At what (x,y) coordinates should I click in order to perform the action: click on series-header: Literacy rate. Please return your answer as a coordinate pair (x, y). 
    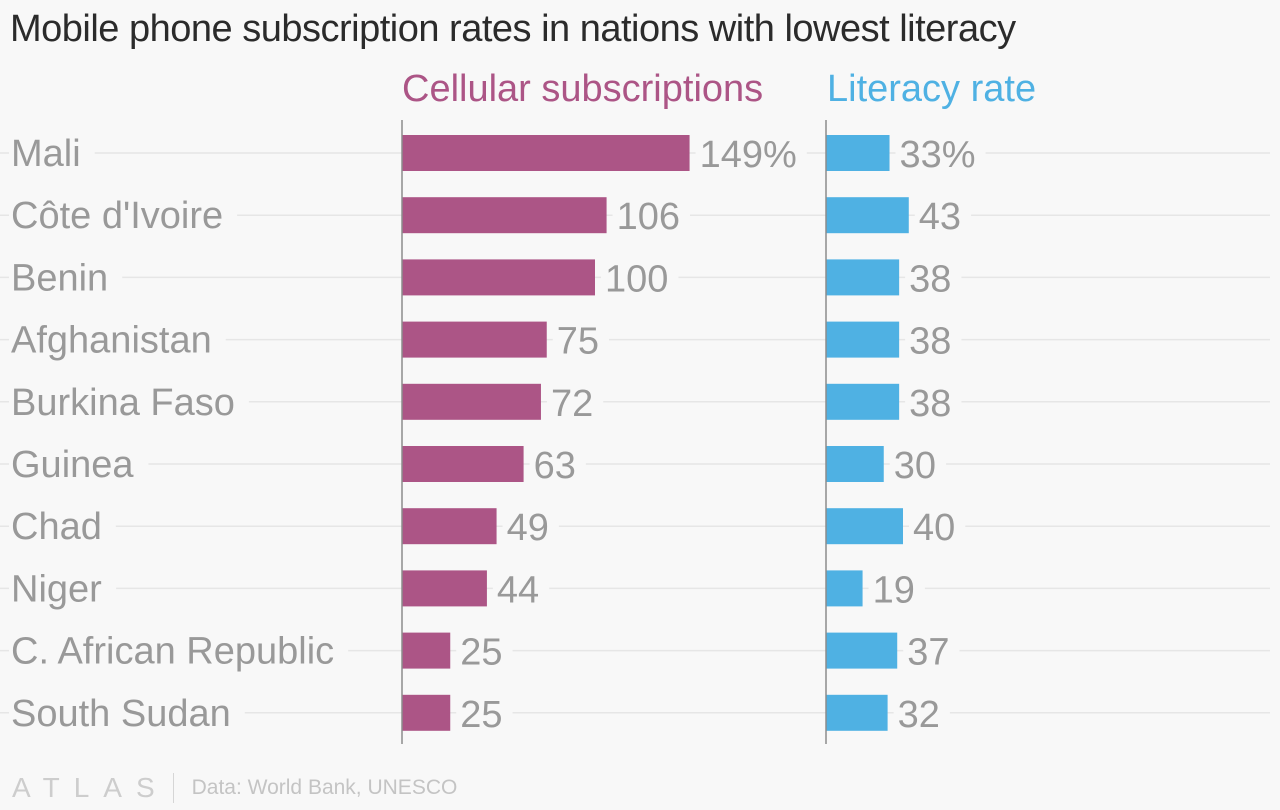
    Looking at the image, I should click on (931, 89).